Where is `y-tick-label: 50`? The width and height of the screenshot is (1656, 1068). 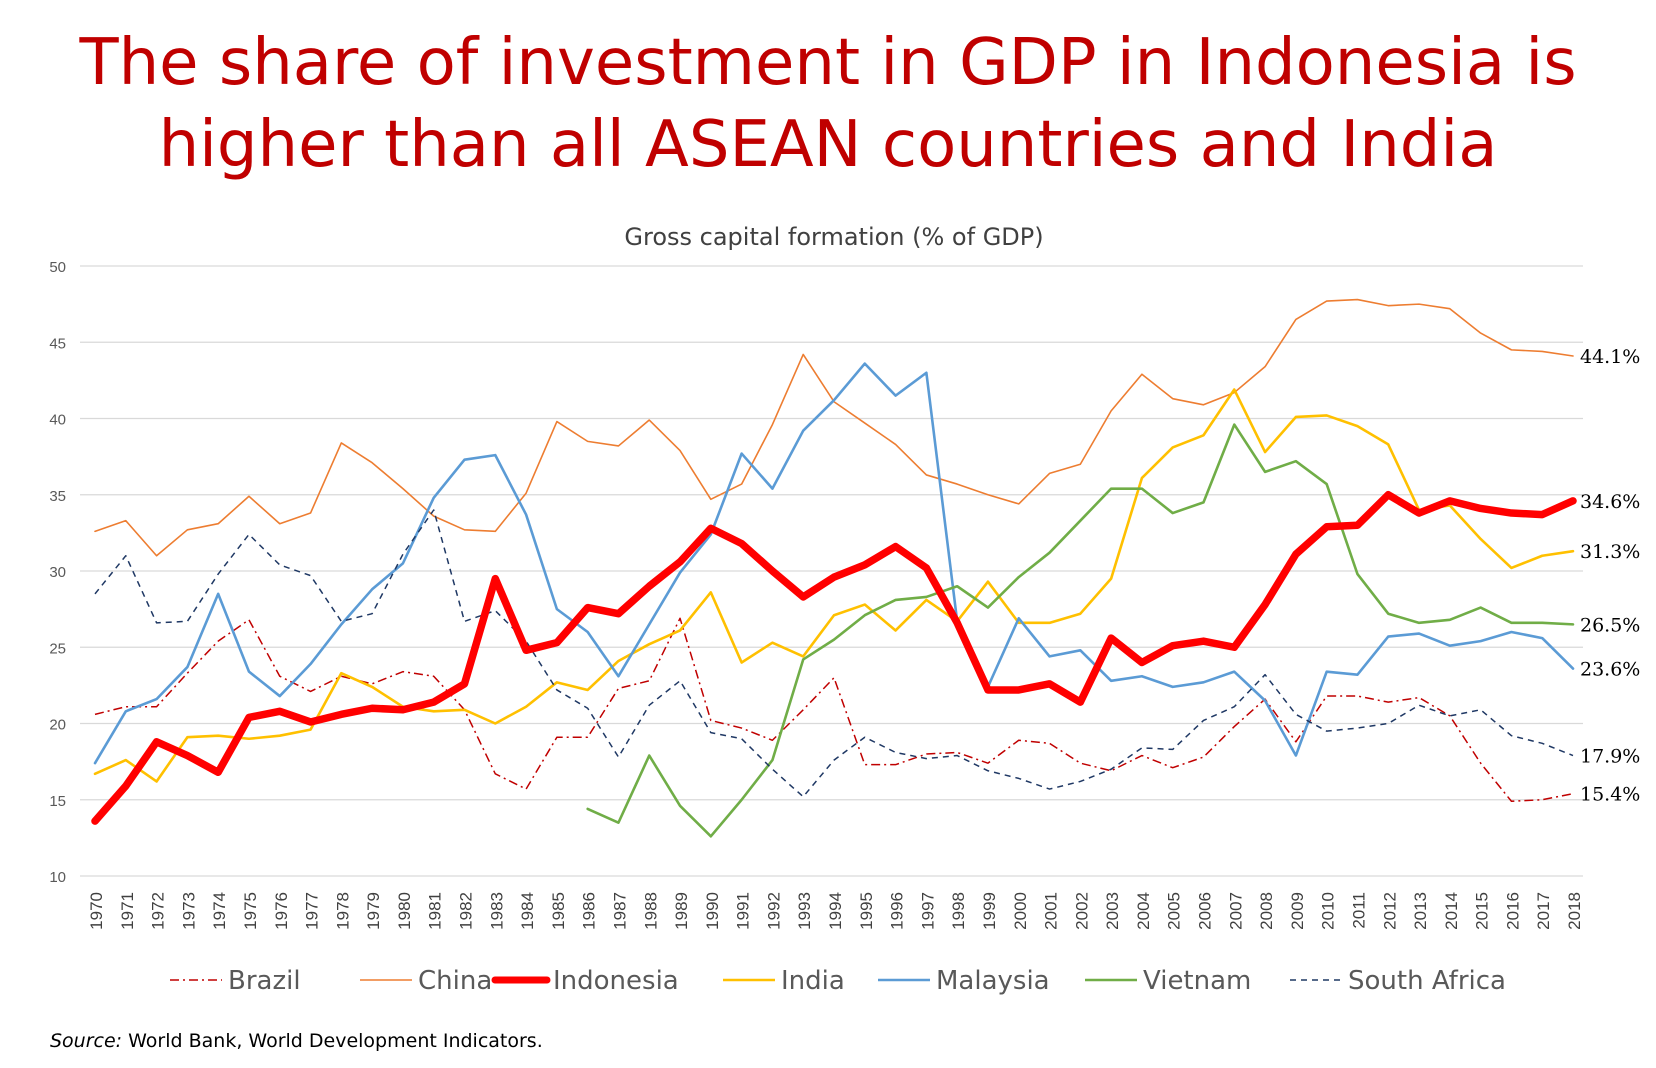
y-tick-label: 50 is located at coordinates (57, 267).